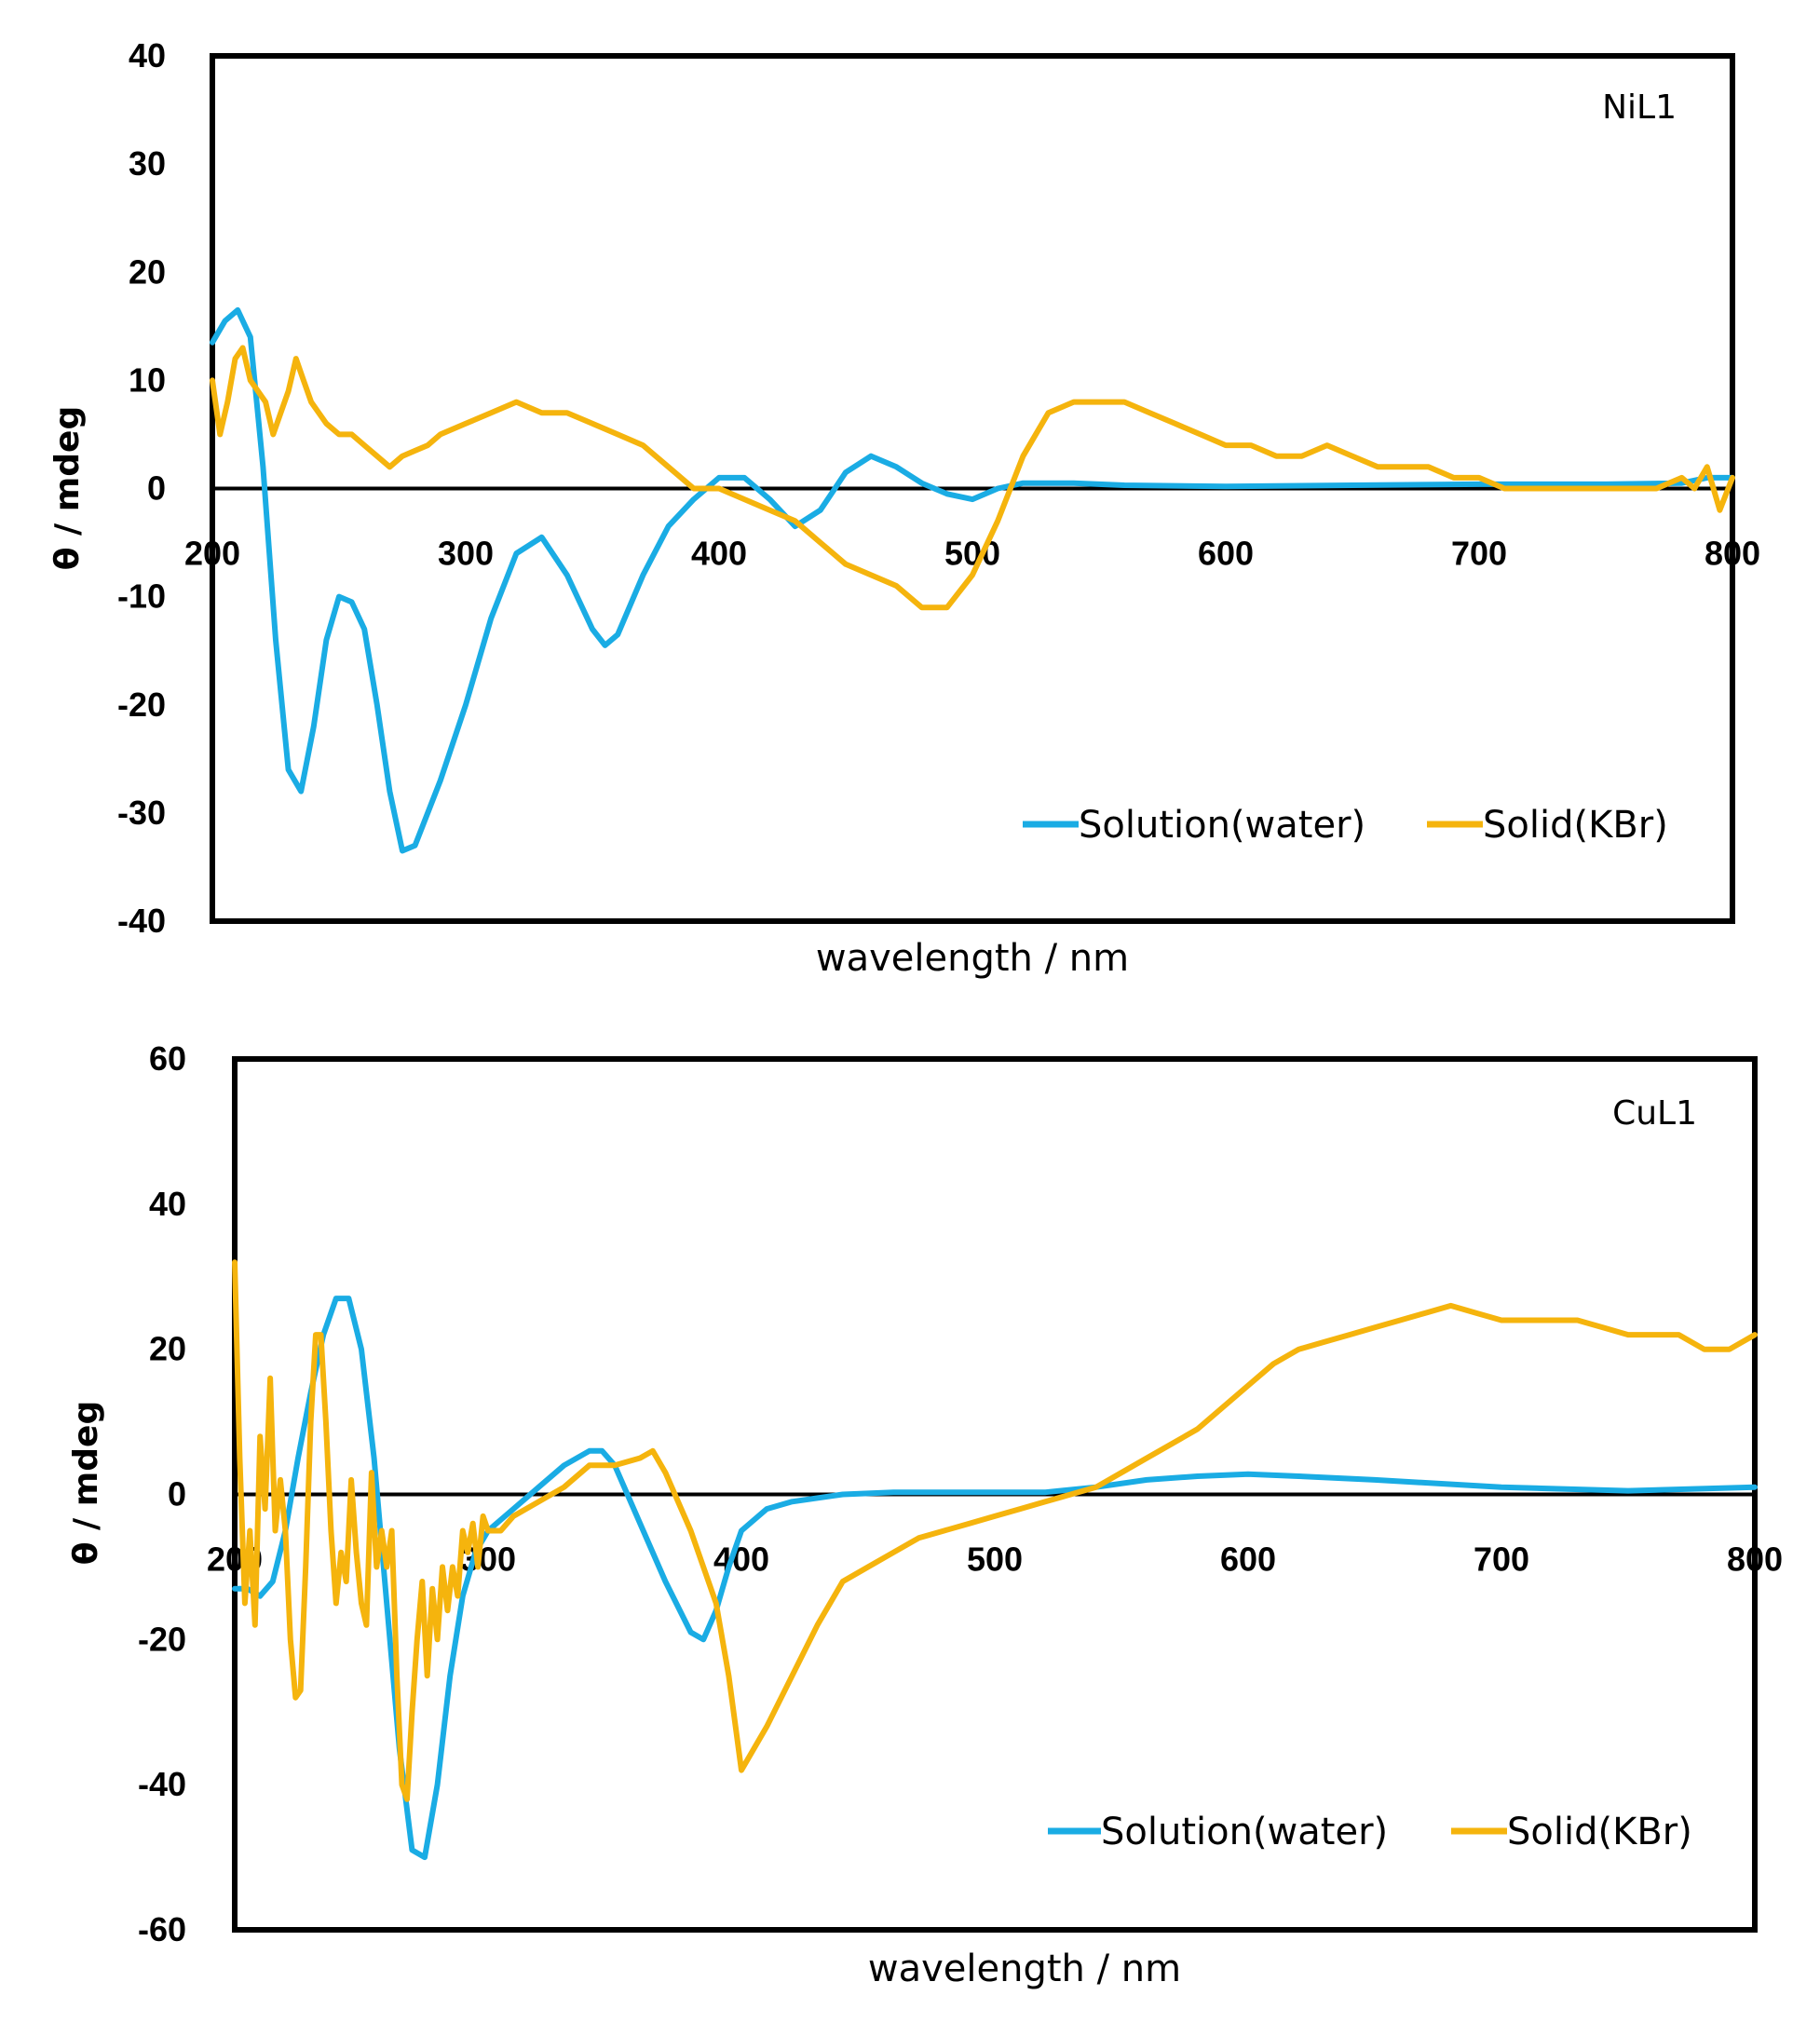 This screenshot has width=1820, height=2036. What do you see at coordinates (162, 1639) in the screenshot?
I see `y-tick-label-cul1-4: -20` at bounding box center [162, 1639].